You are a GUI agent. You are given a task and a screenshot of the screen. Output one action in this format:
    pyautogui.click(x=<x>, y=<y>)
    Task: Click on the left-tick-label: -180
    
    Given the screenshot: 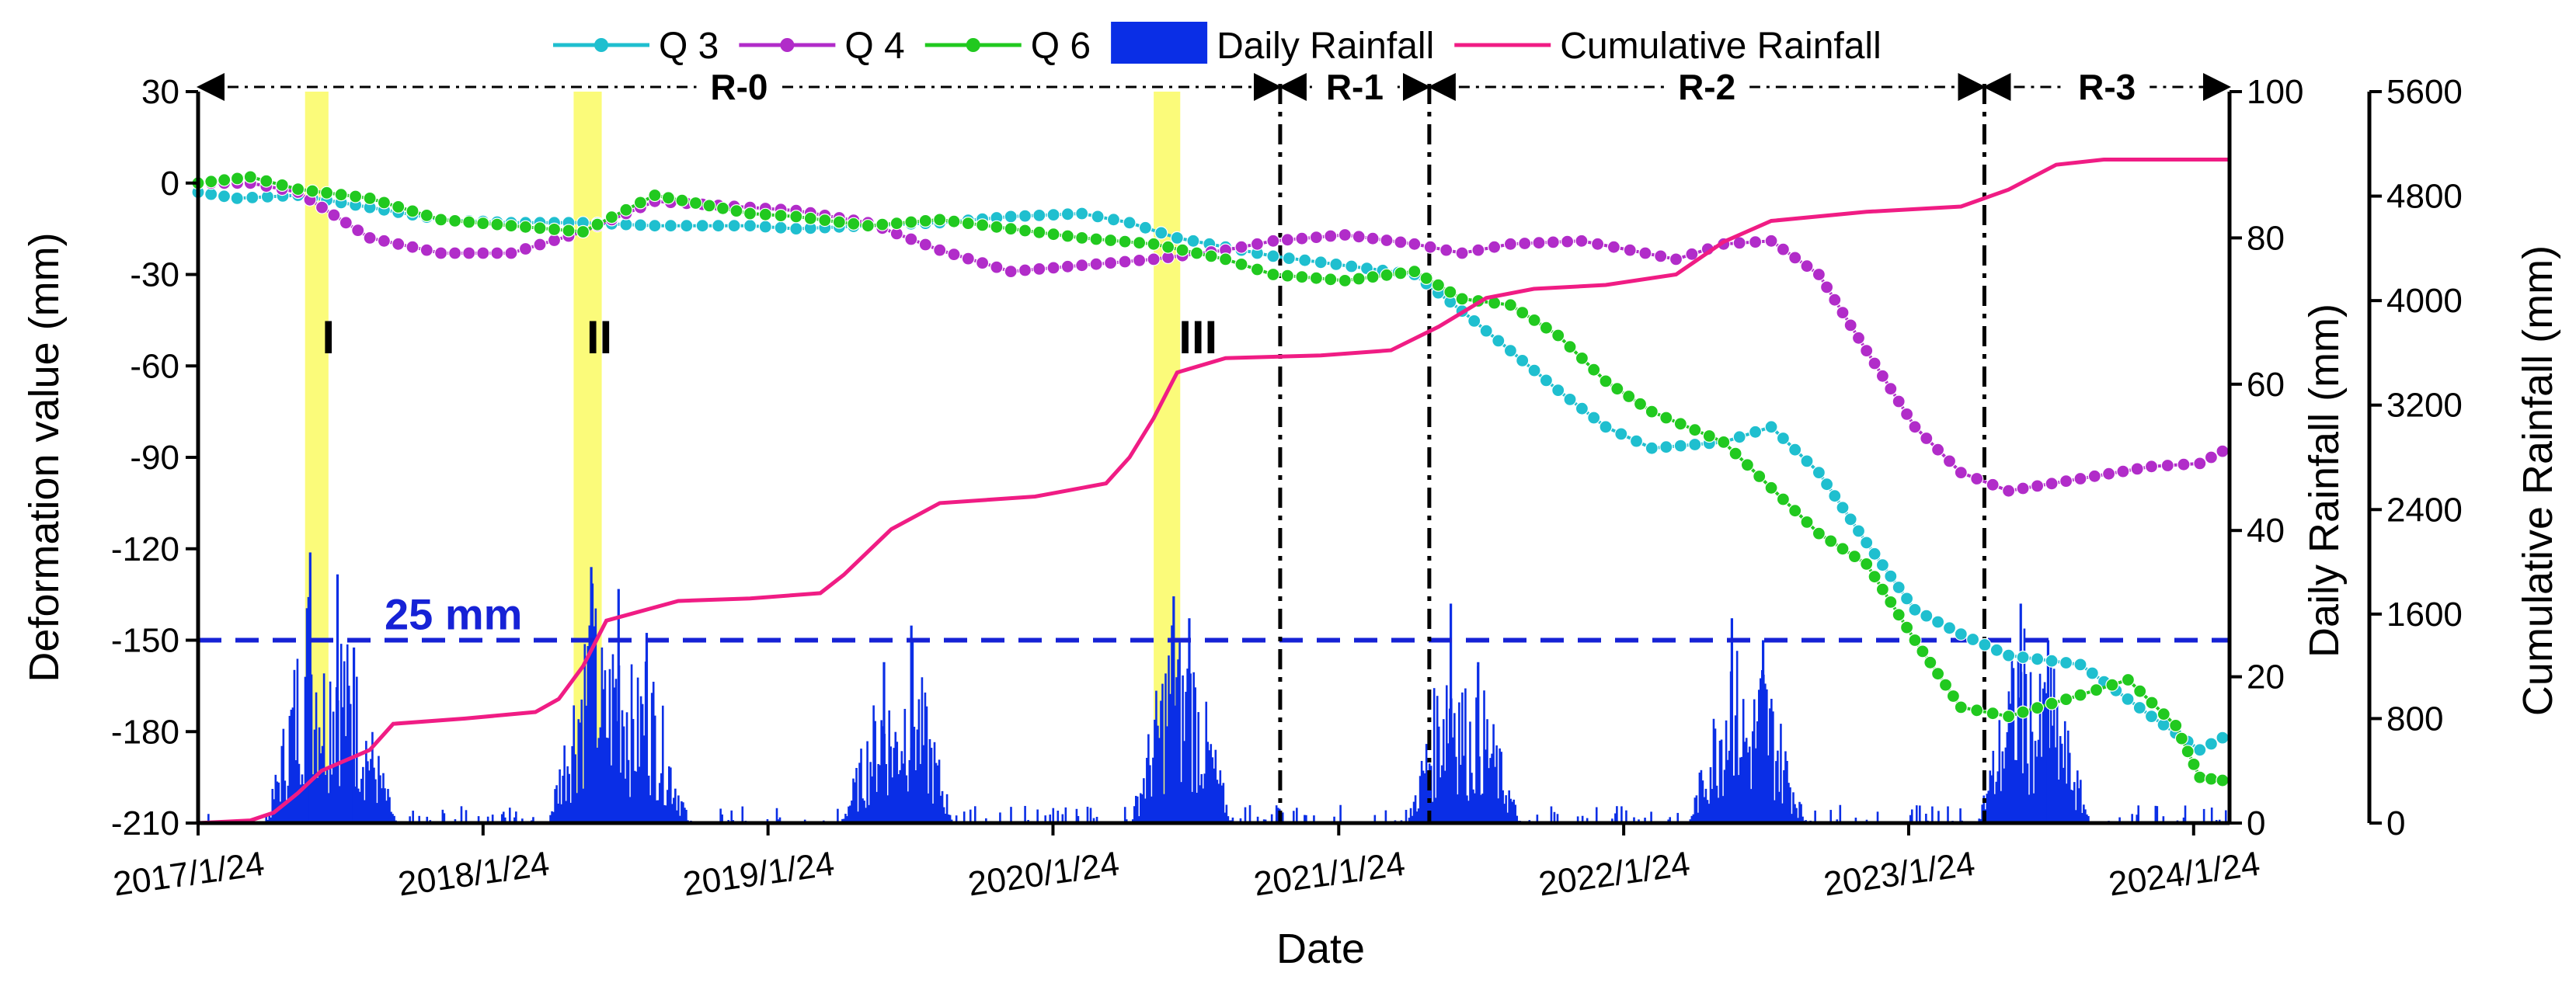 What is the action you would take?
    pyautogui.click(x=145, y=732)
    